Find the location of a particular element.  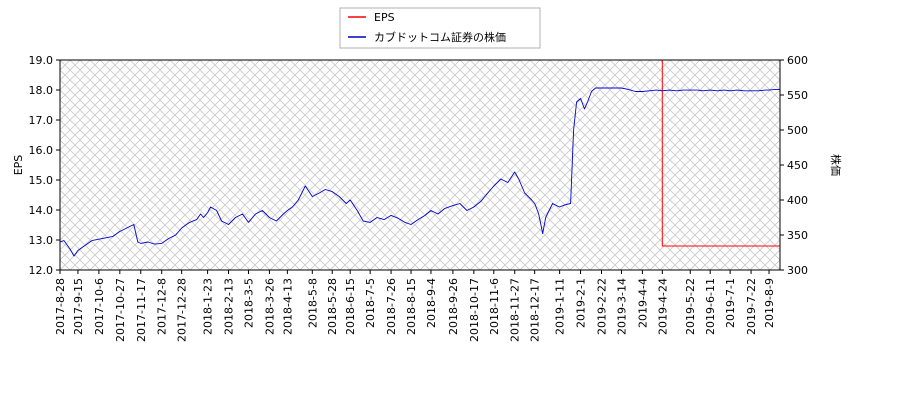

y-right-tick-label: 300 is located at coordinates (797, 270).